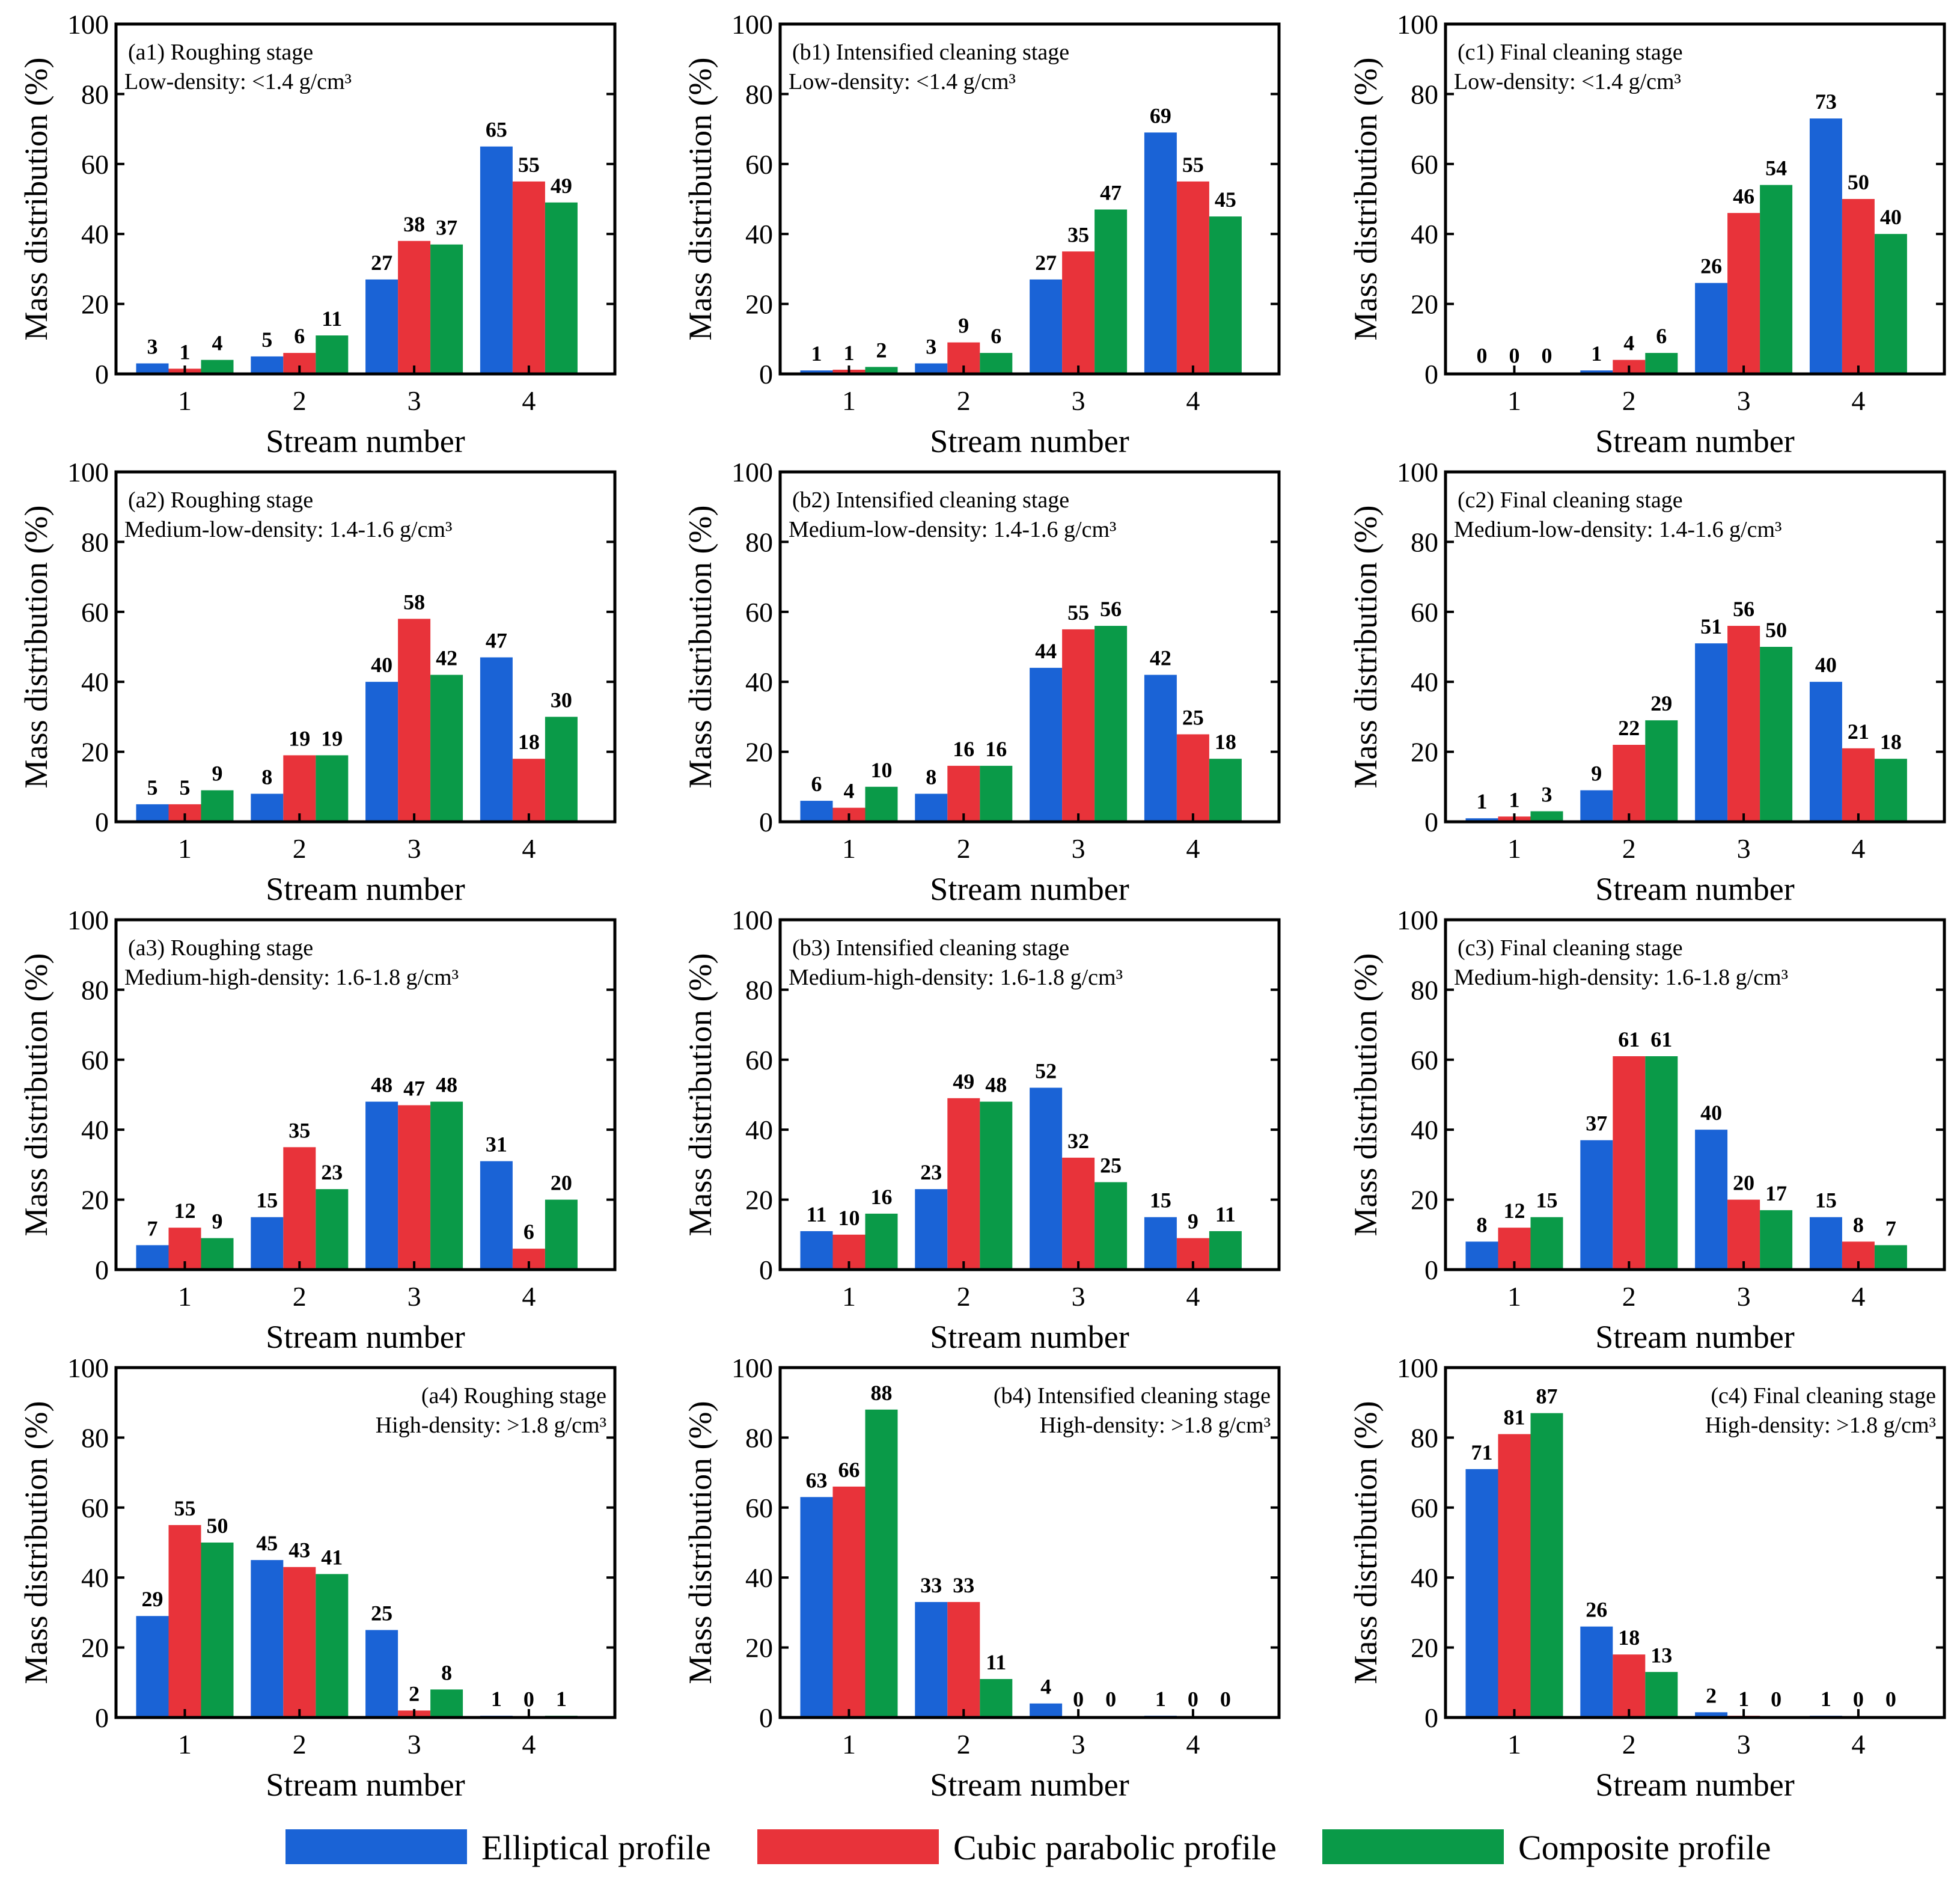 The image size is (1960, 1881). I want to click on bar-a3-s3-stream4, so click(561, 1234).